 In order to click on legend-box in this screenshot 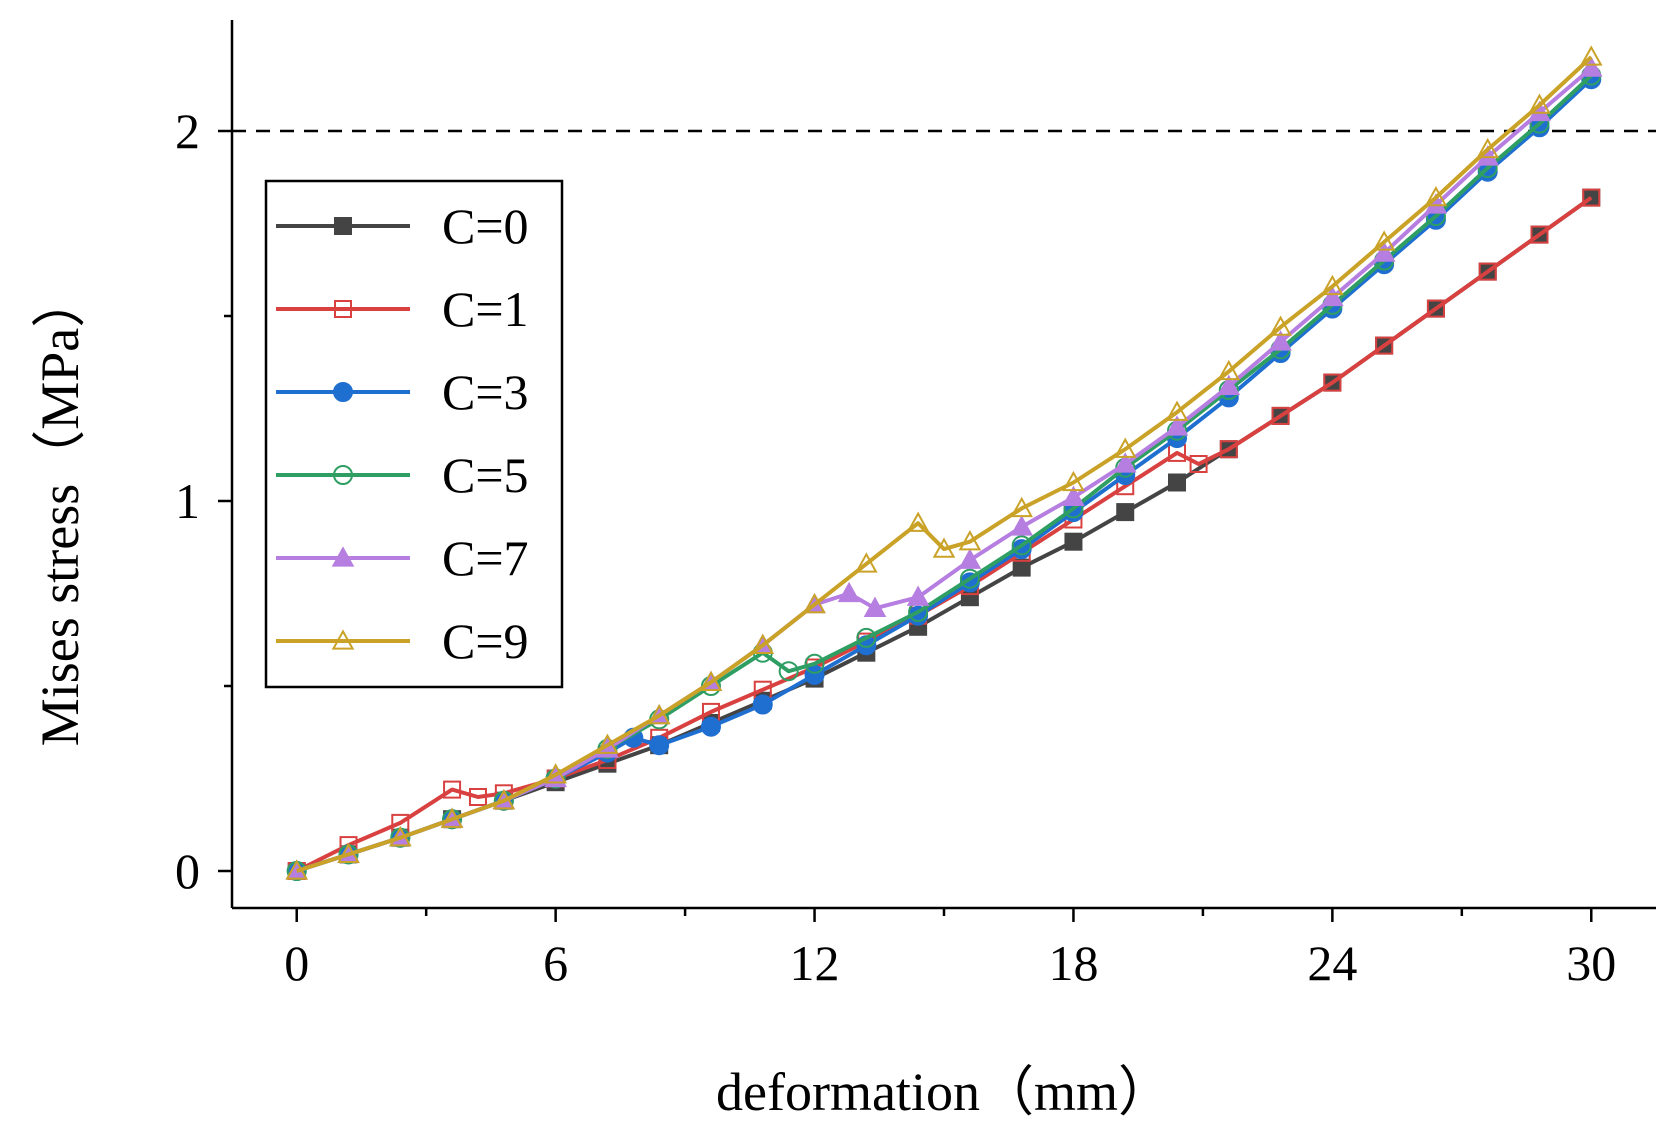, I will do `click(414, 434)`.